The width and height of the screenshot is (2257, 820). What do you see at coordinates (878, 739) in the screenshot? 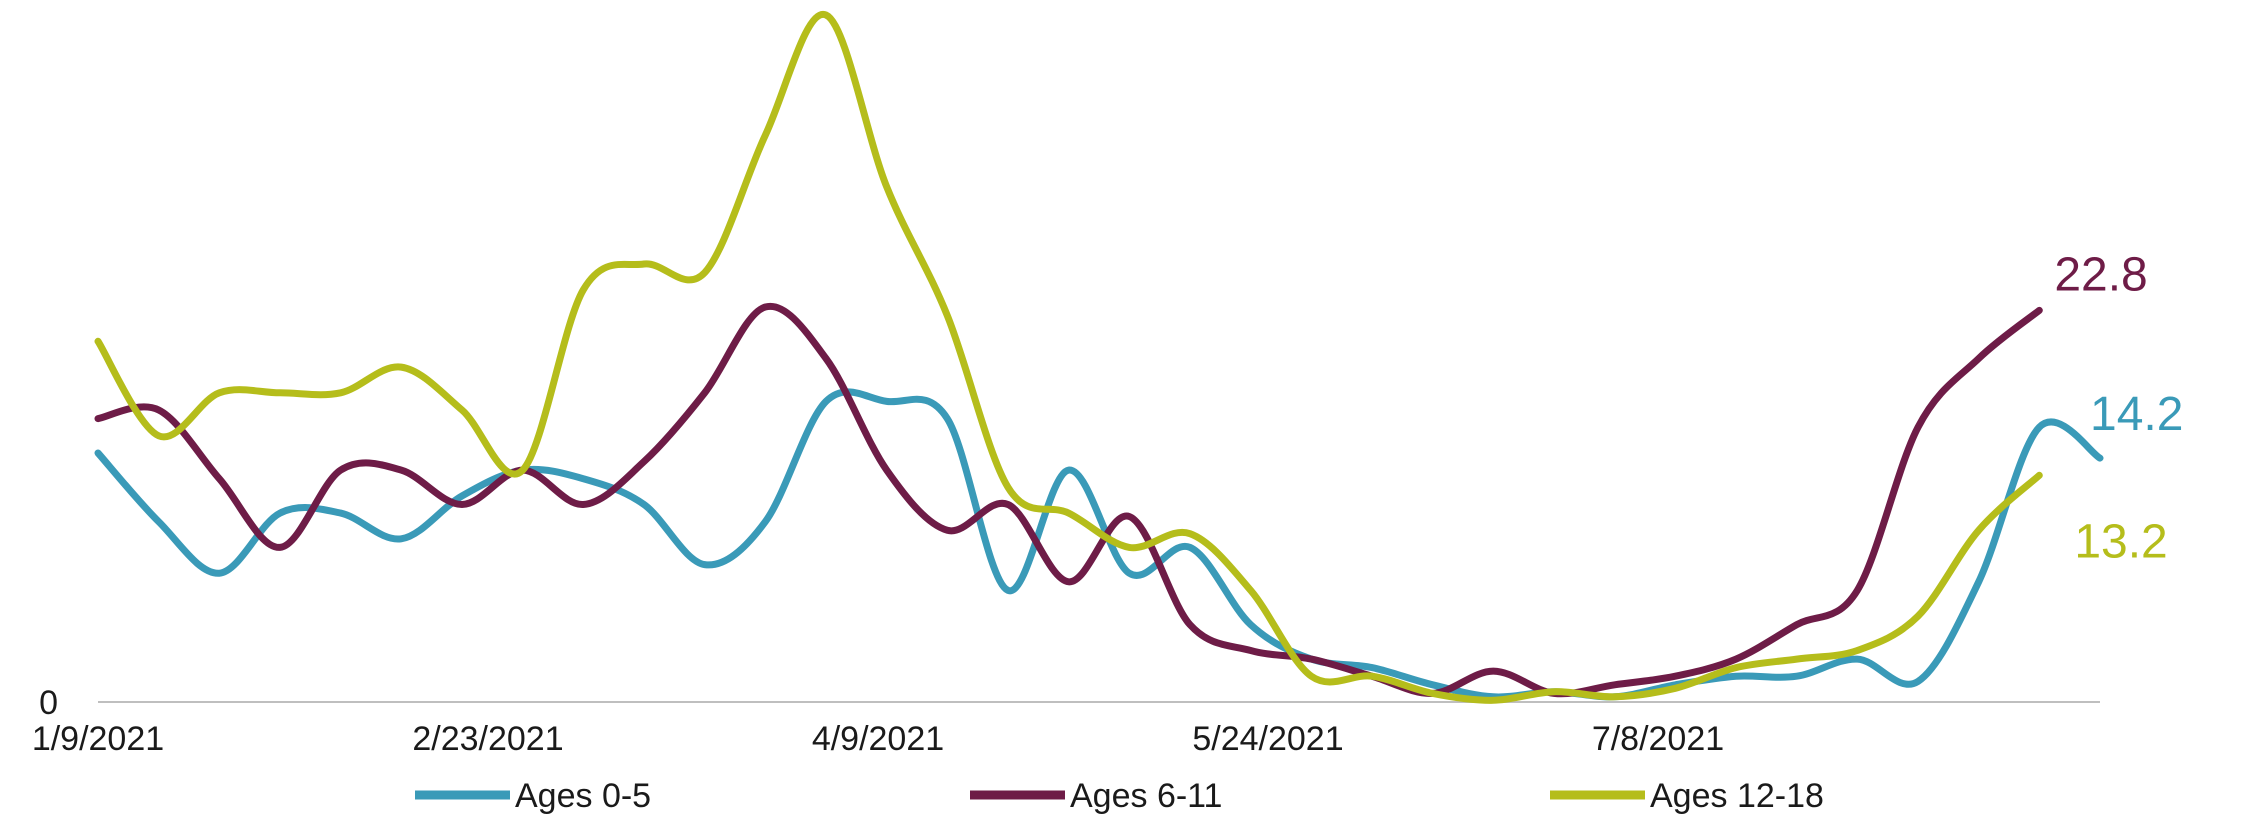
I see `x-tick-label: 4/9/2021` at bounding box center [878, 739].